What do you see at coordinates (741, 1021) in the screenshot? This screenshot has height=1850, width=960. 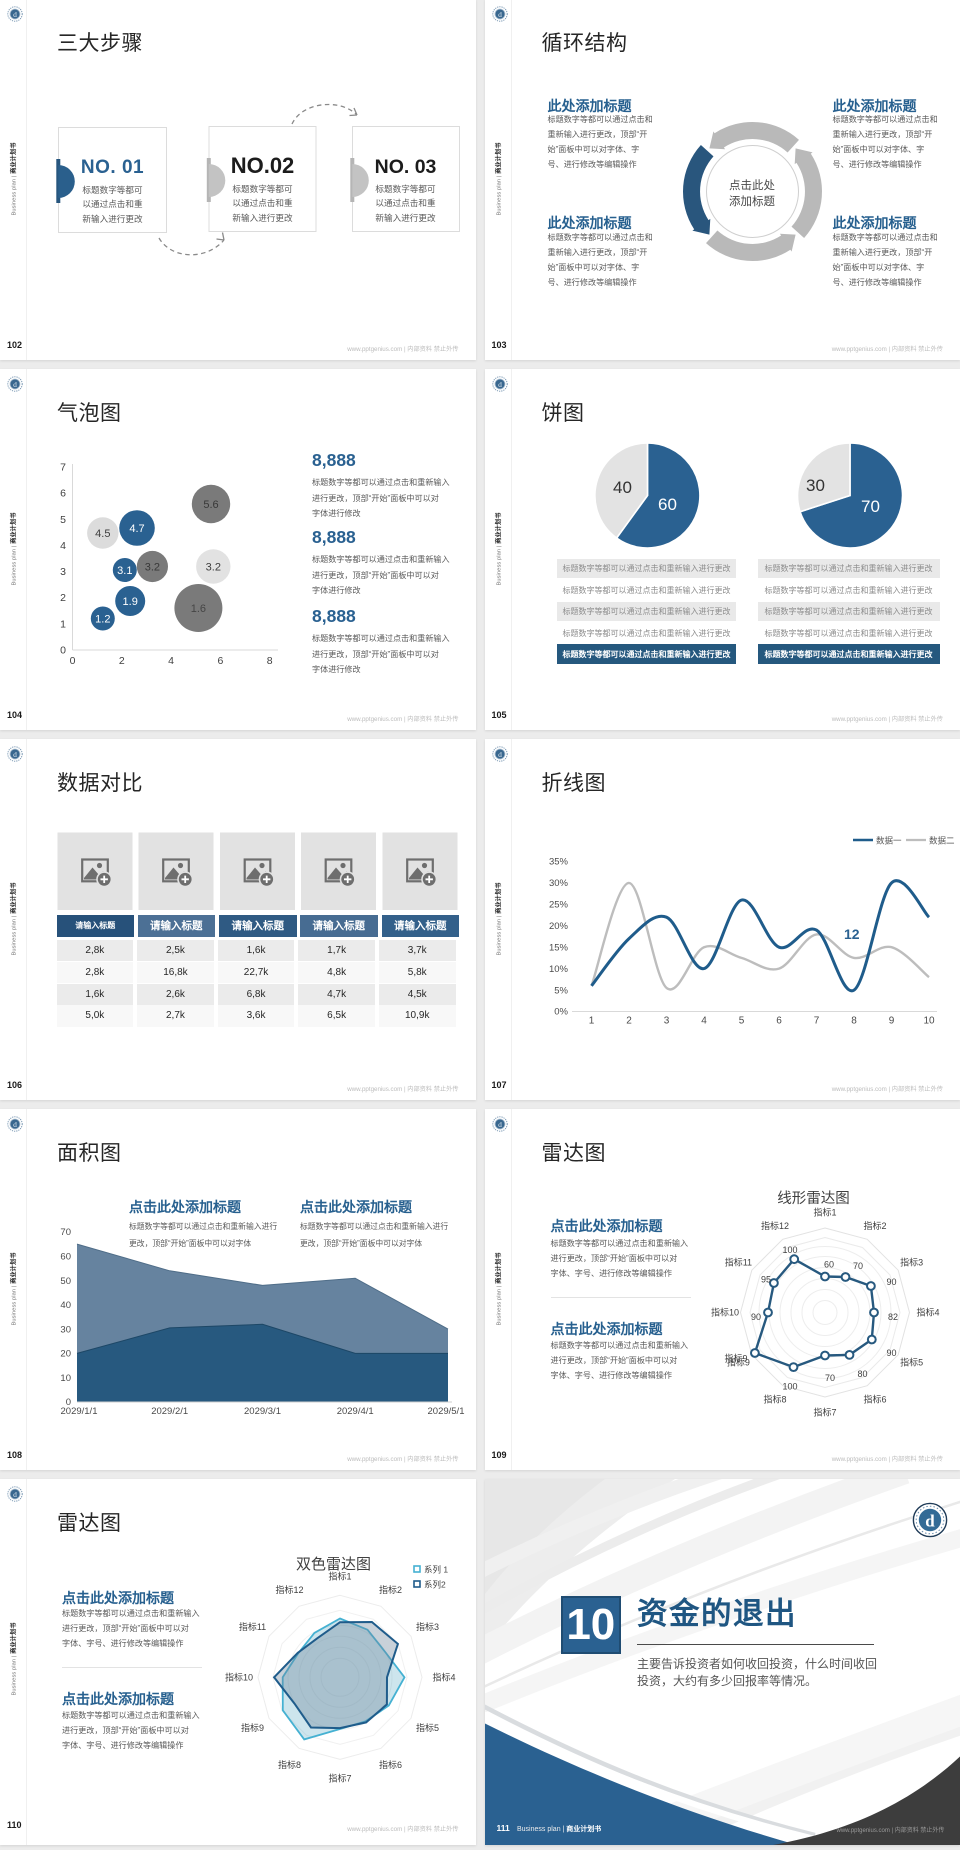 I see `svg-text: 5` at bounding box center [741, 1021].